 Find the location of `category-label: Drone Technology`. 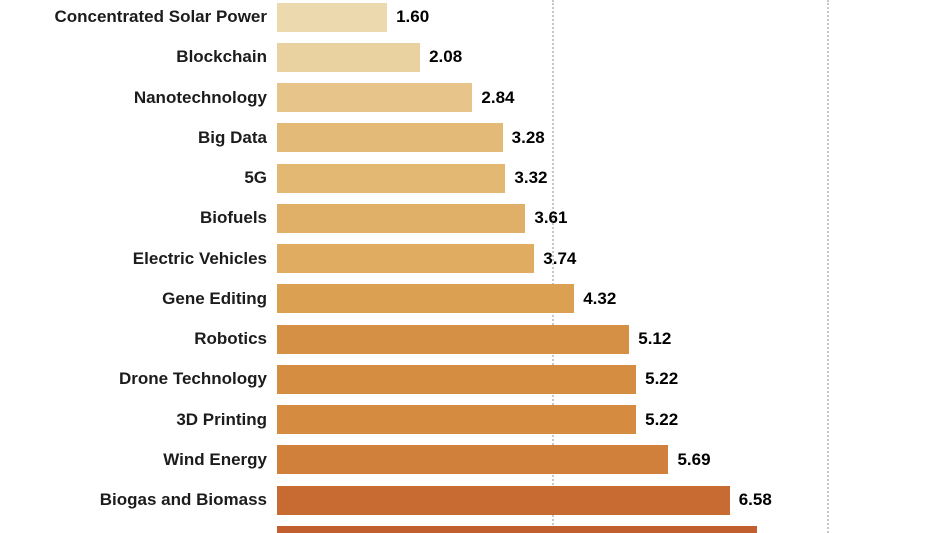

category-label: Drone Technology is located at coordinates (193, 379).